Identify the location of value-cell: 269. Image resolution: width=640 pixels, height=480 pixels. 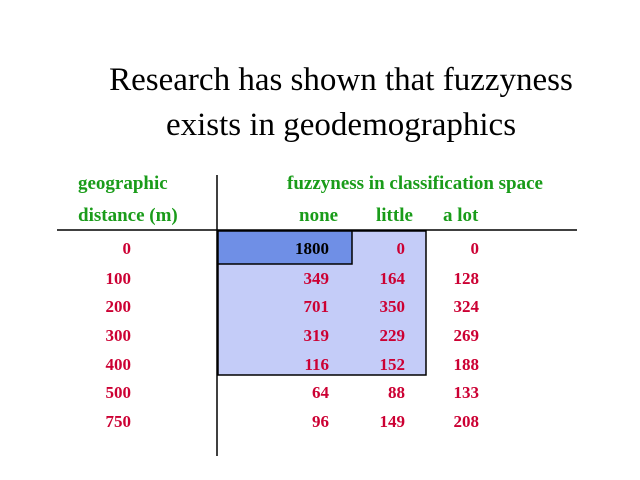
(467, 335).